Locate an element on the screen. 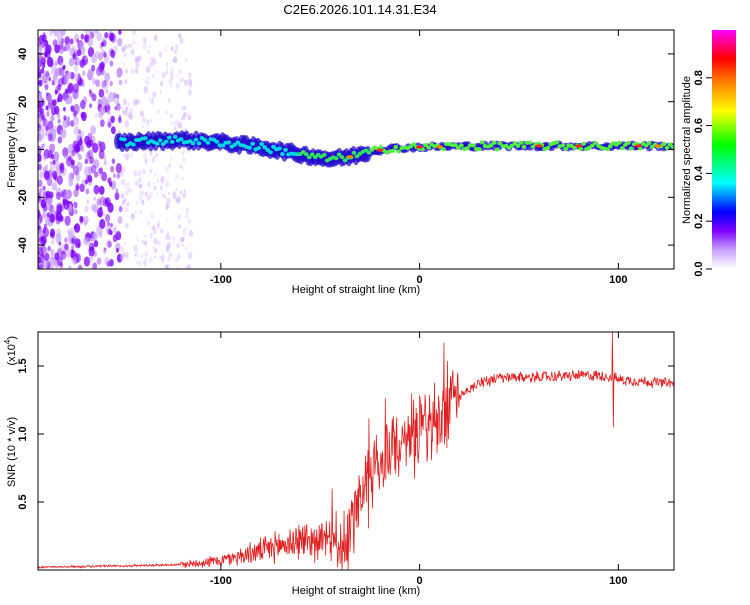 This screenshot has height=605, width=750. snr-x-tick-label: 0 is located at coordinates (420, 581).